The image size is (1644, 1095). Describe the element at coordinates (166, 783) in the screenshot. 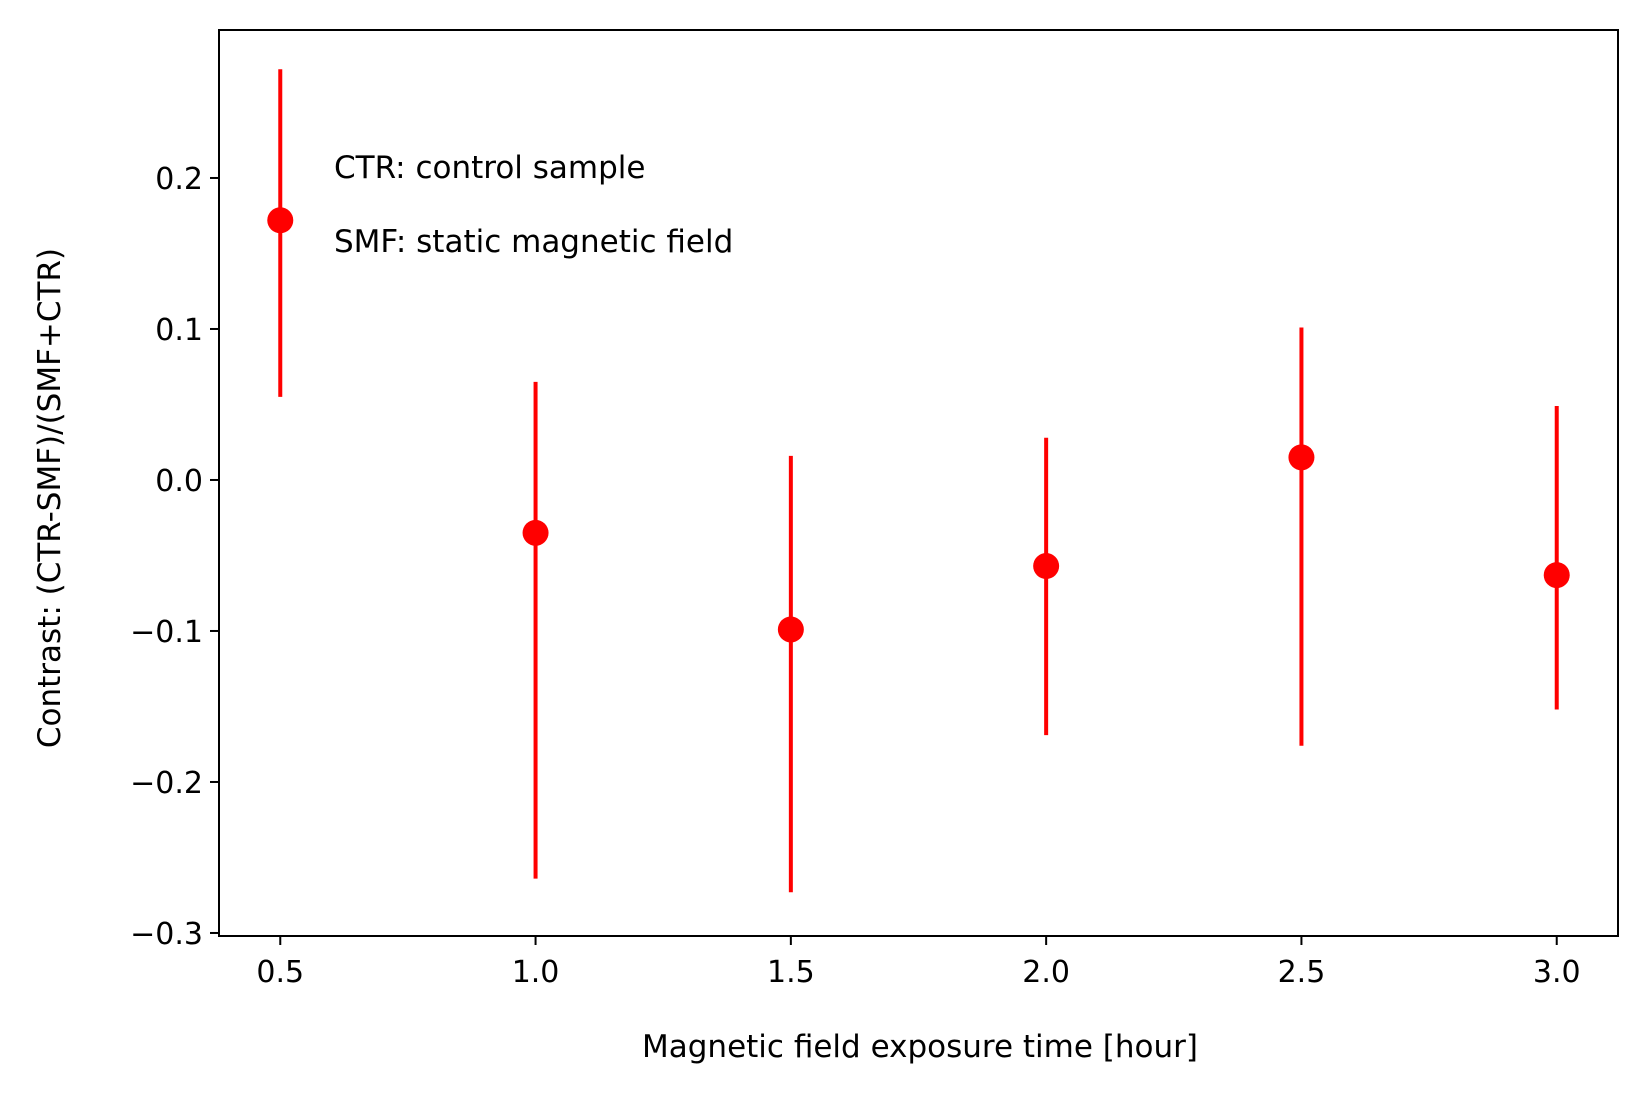

I see `y-tick-label: −0.2` at that location.